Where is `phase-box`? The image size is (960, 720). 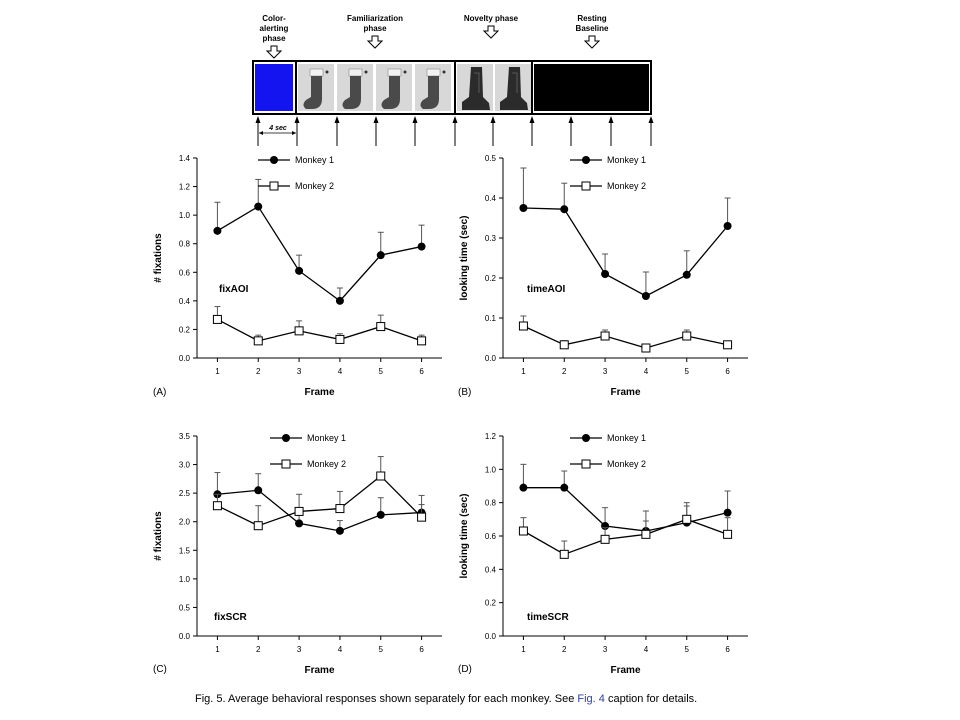
phase-box is located at coordinates (591, 87).